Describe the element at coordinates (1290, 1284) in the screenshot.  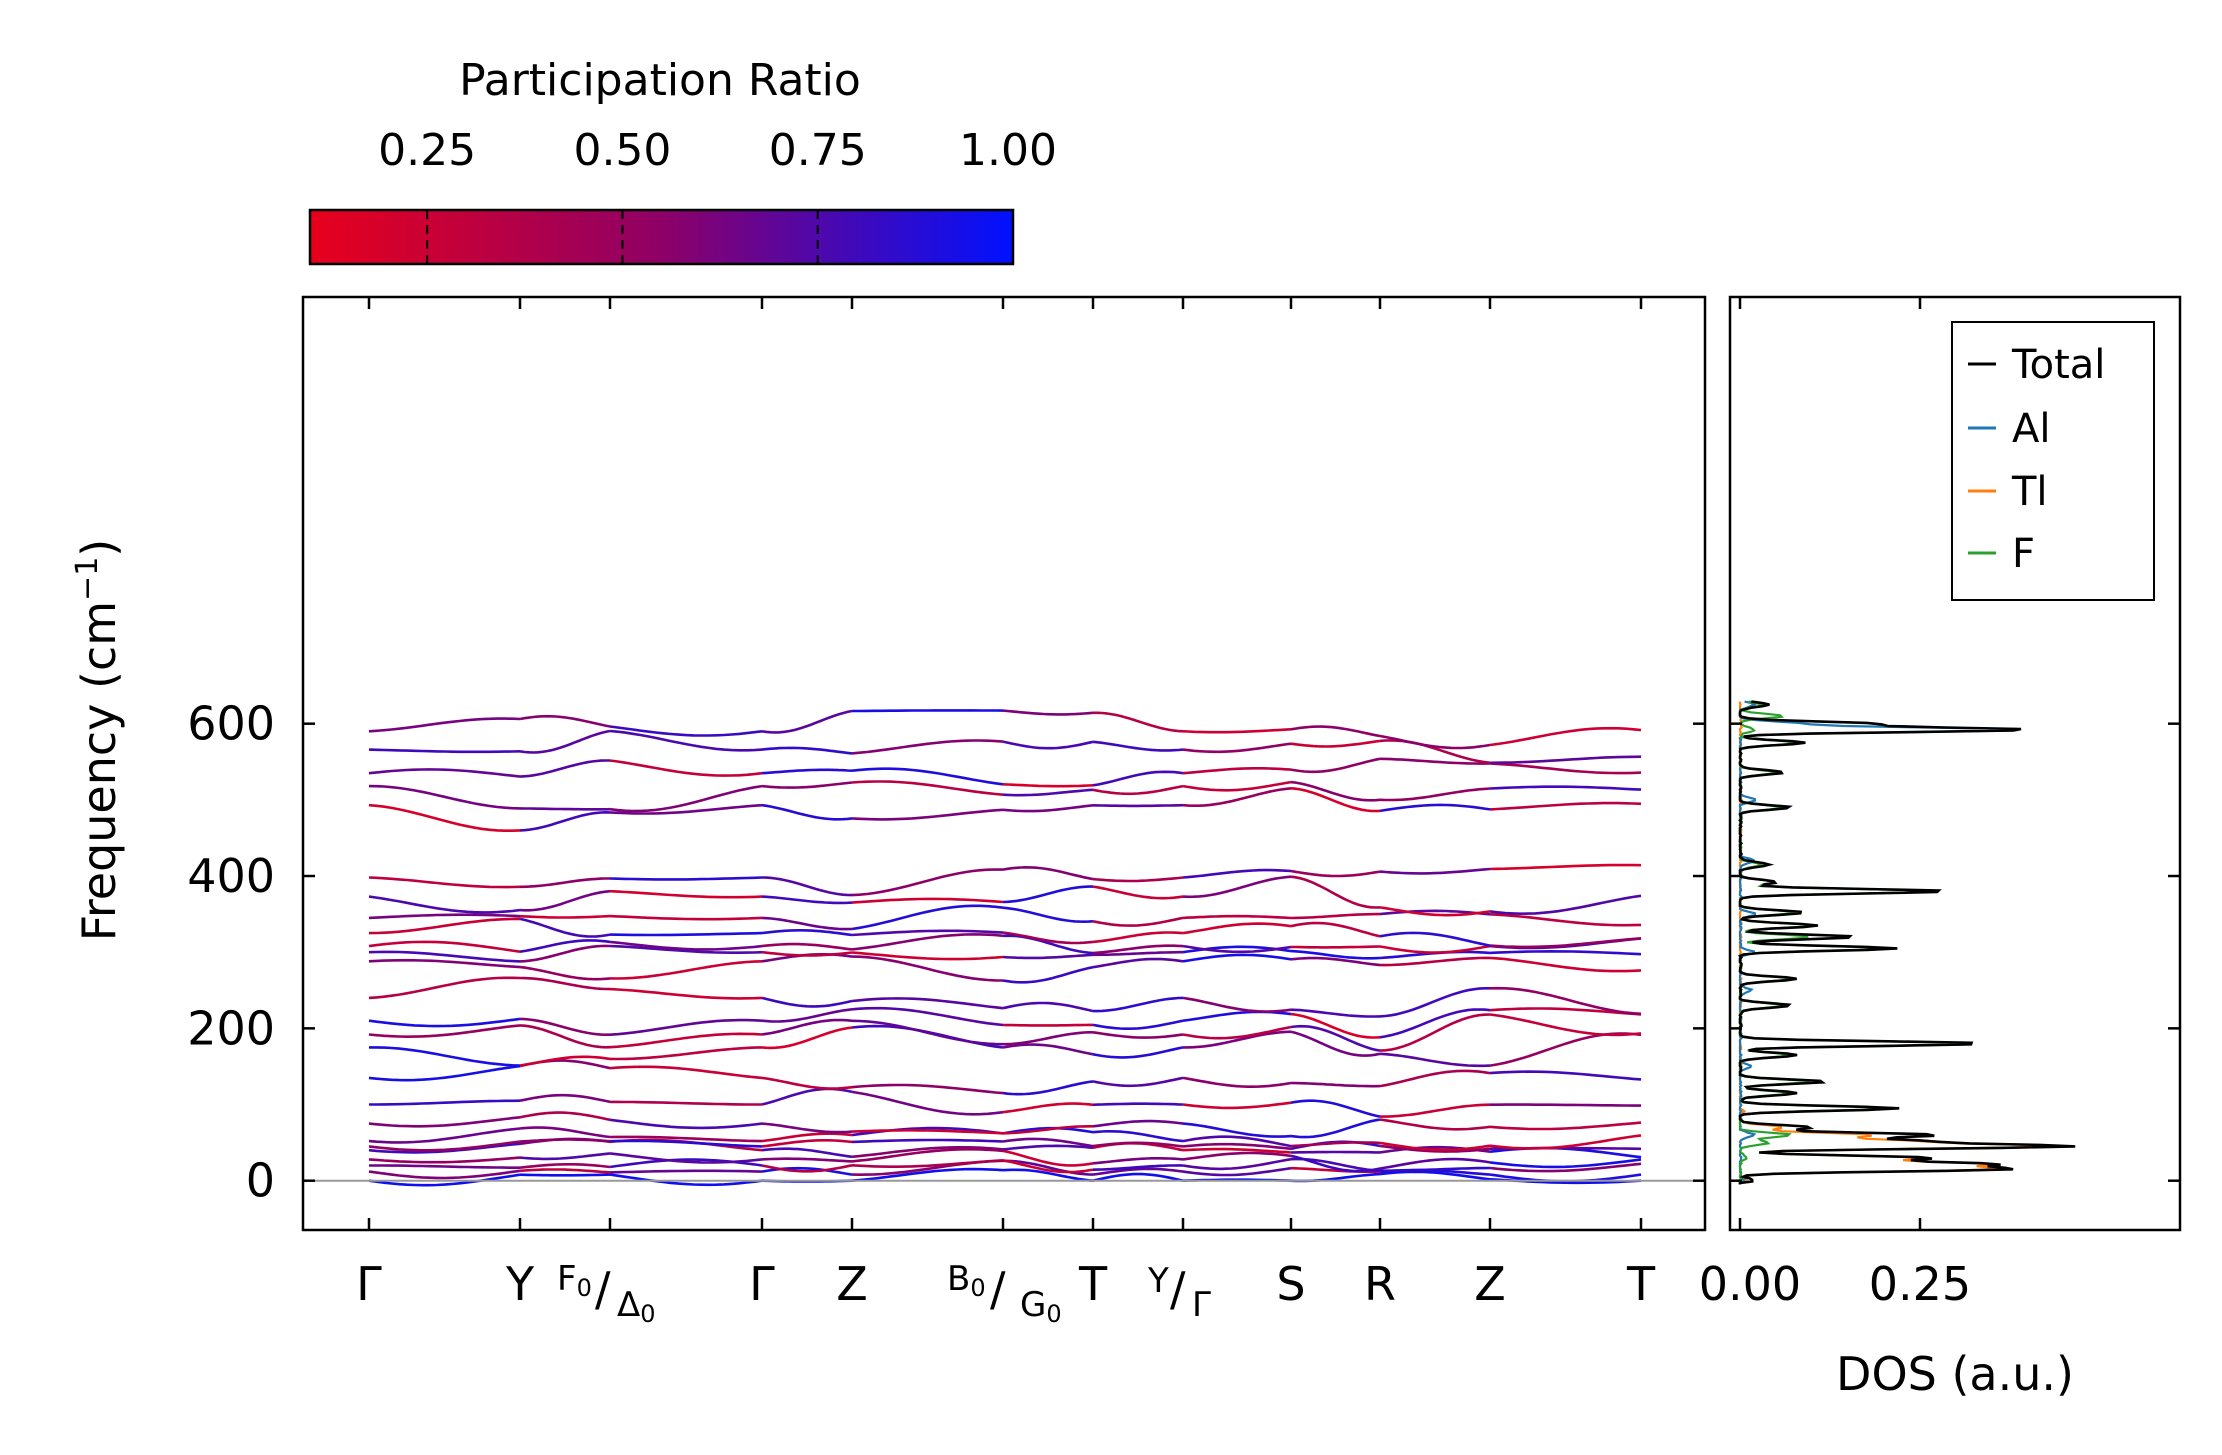
I see `xlabel-s: S` at that location.